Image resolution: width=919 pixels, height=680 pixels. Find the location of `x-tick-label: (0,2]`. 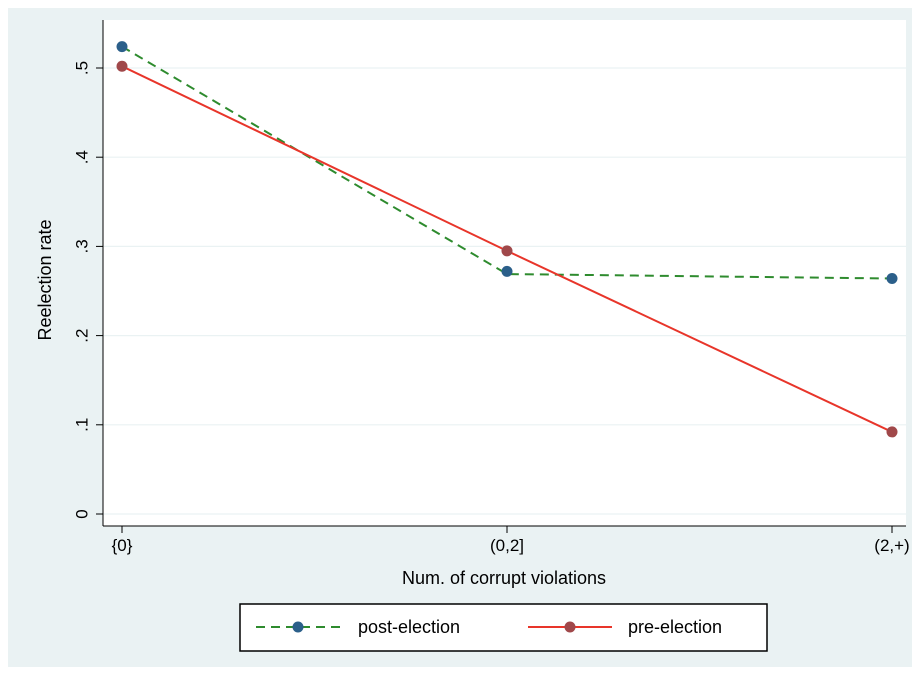

x-tick-label: (0,2] is located at coordinates (507, 545).